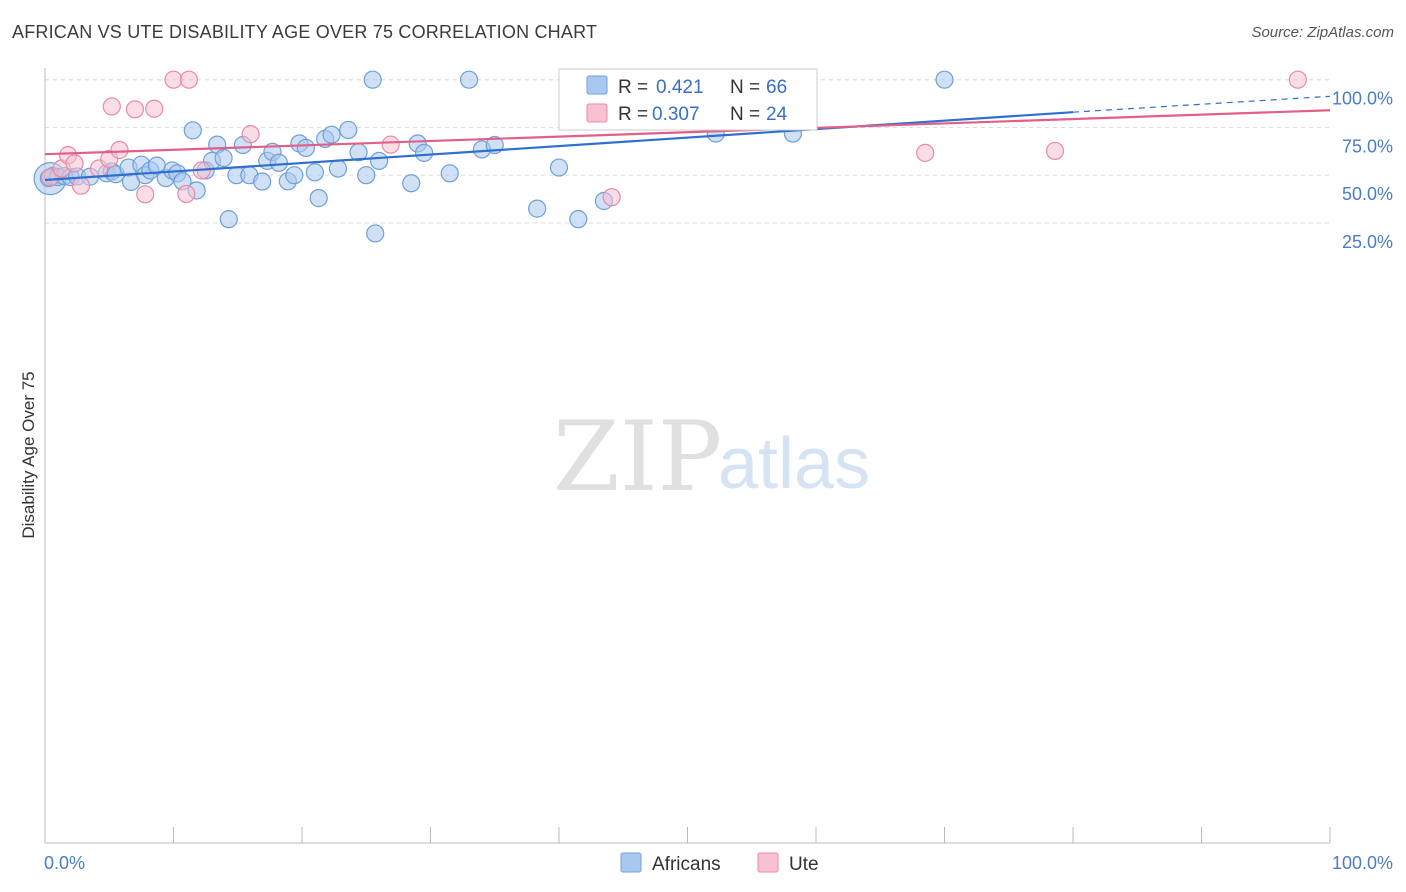 The image size is (1406, 892). What do you see at coordinates (631, 862) in the screenshot?
I see `bottom-legend-swatch-africans` at bounding box center [631, 862].